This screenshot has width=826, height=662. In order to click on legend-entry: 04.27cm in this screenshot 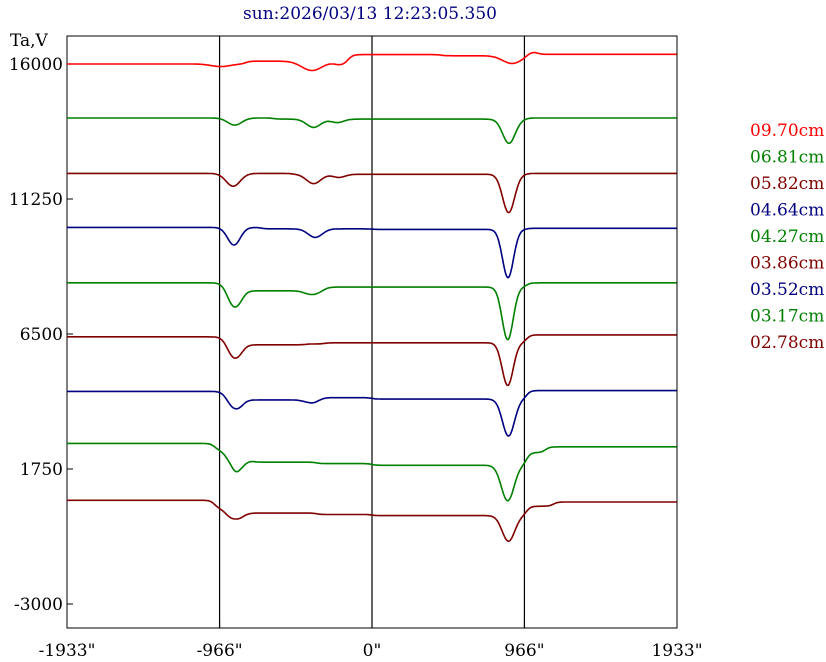, I will do `click(787, 237)`.